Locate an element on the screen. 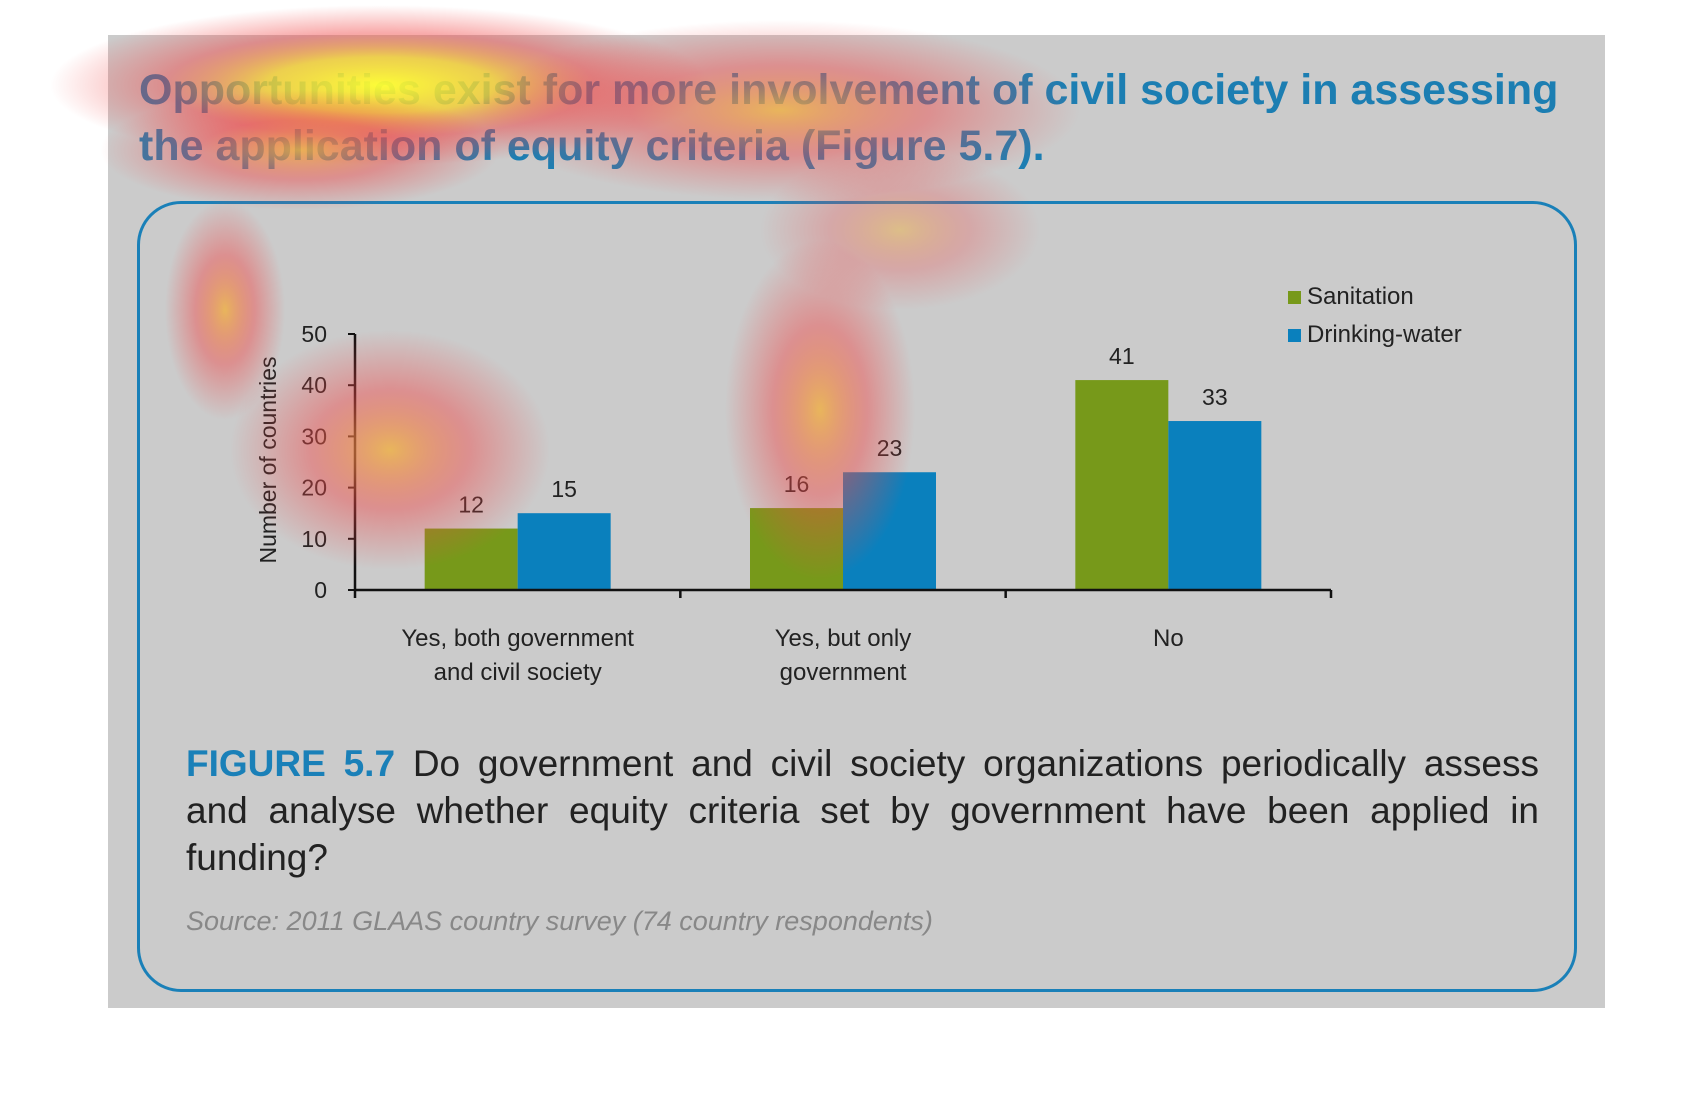  x-tick-label: Yes, but only is located at coordinates (843, 638).